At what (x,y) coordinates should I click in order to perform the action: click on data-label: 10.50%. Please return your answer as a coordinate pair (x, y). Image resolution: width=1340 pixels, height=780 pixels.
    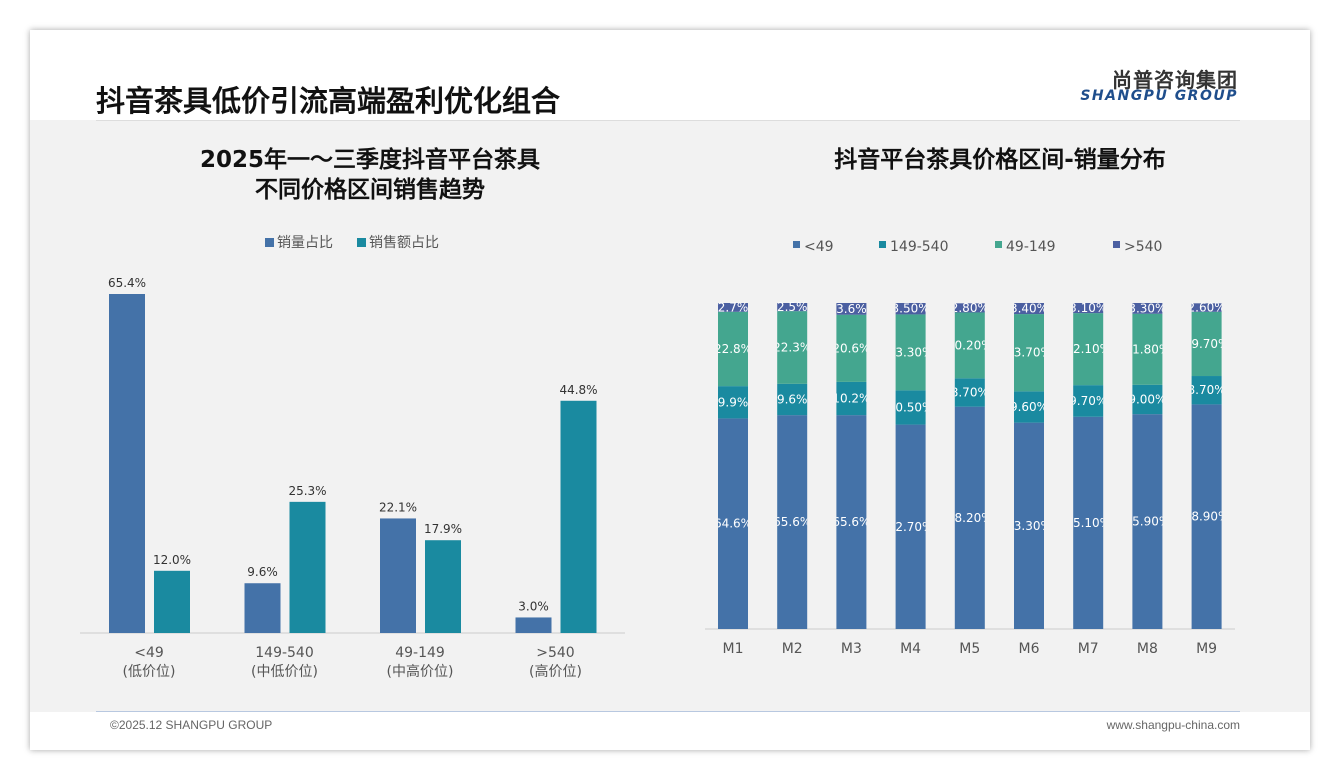
    Looking at the image, I should click on (911, 407).